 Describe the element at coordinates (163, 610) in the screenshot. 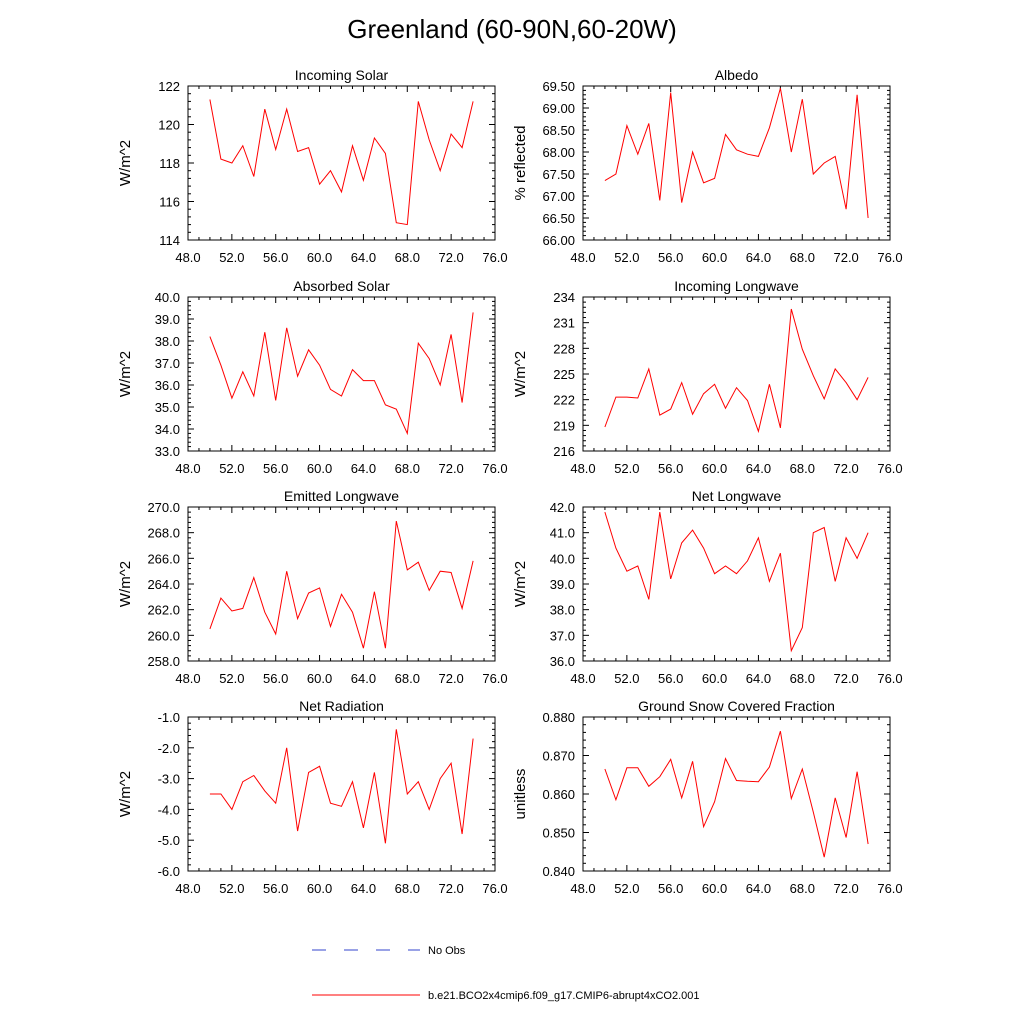

I see `y-tick-label: 262.0` at that location.